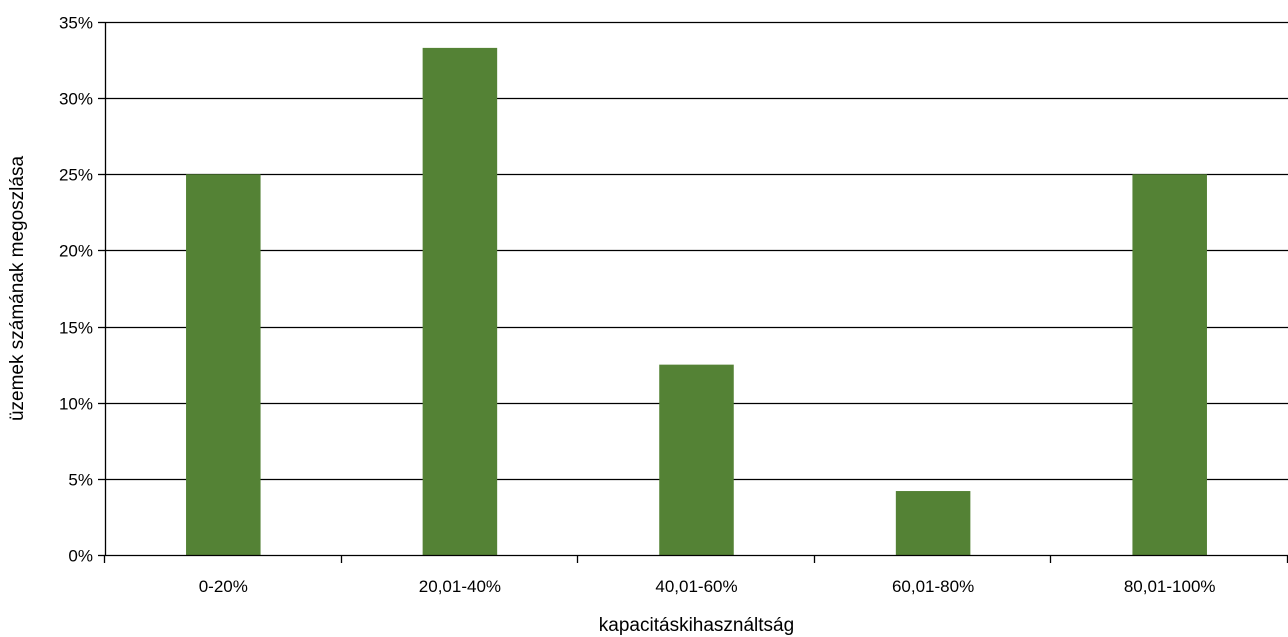  What do you see at coordinates (76, 175) in the screenshot?
I see `y-tick-label: 25%` at bounding box center [76, 175].